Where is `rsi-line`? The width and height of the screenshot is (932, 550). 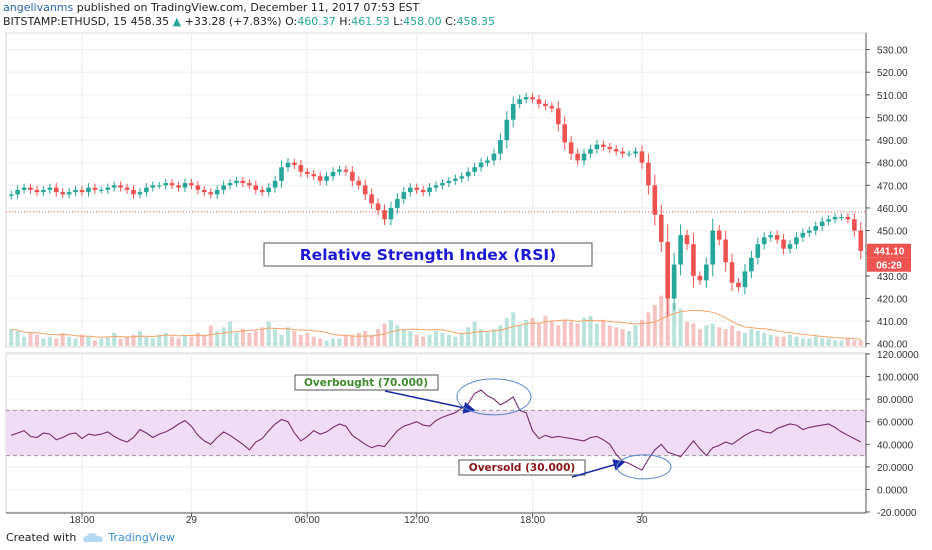 rsi-line is located at coordinates (436, 430).